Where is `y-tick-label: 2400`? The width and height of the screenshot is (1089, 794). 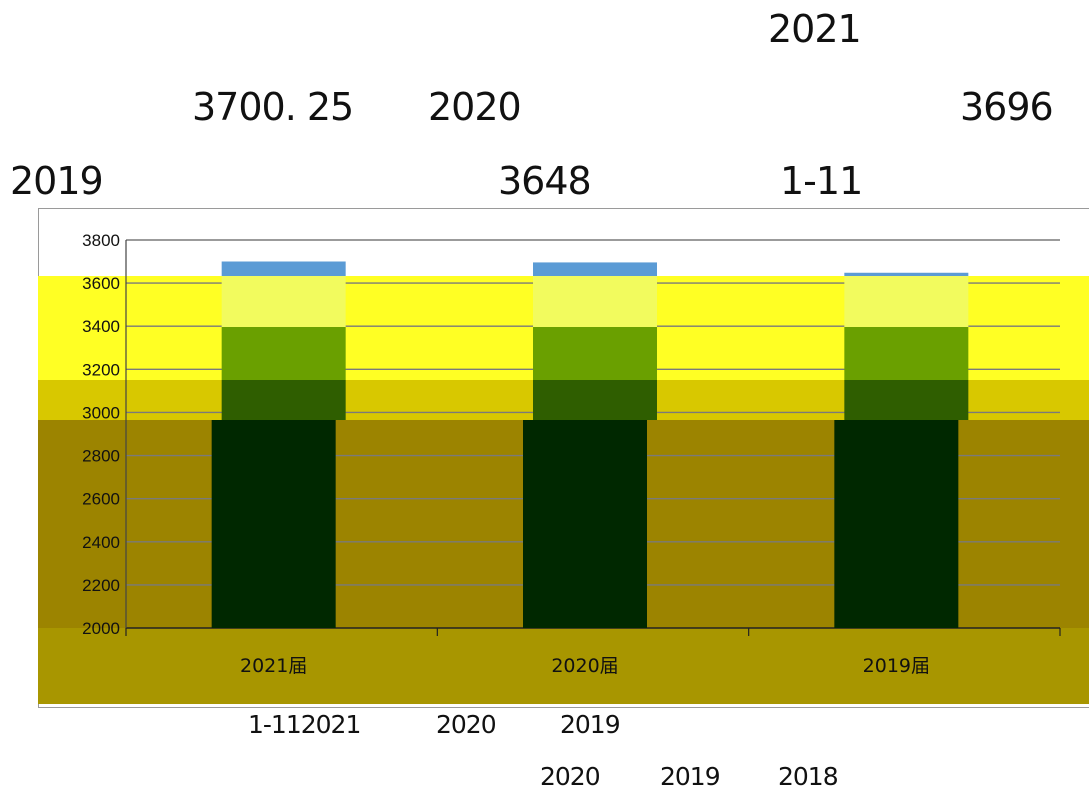 y-tick-label: 2400 is located at coordinates (101, 542).